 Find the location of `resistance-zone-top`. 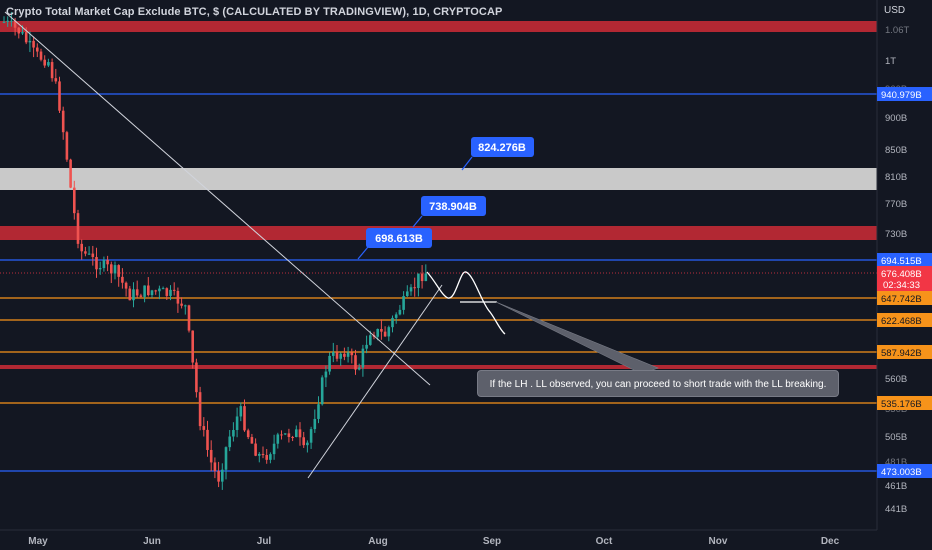

resistance-zone-top is located at coordinates (438, 26).